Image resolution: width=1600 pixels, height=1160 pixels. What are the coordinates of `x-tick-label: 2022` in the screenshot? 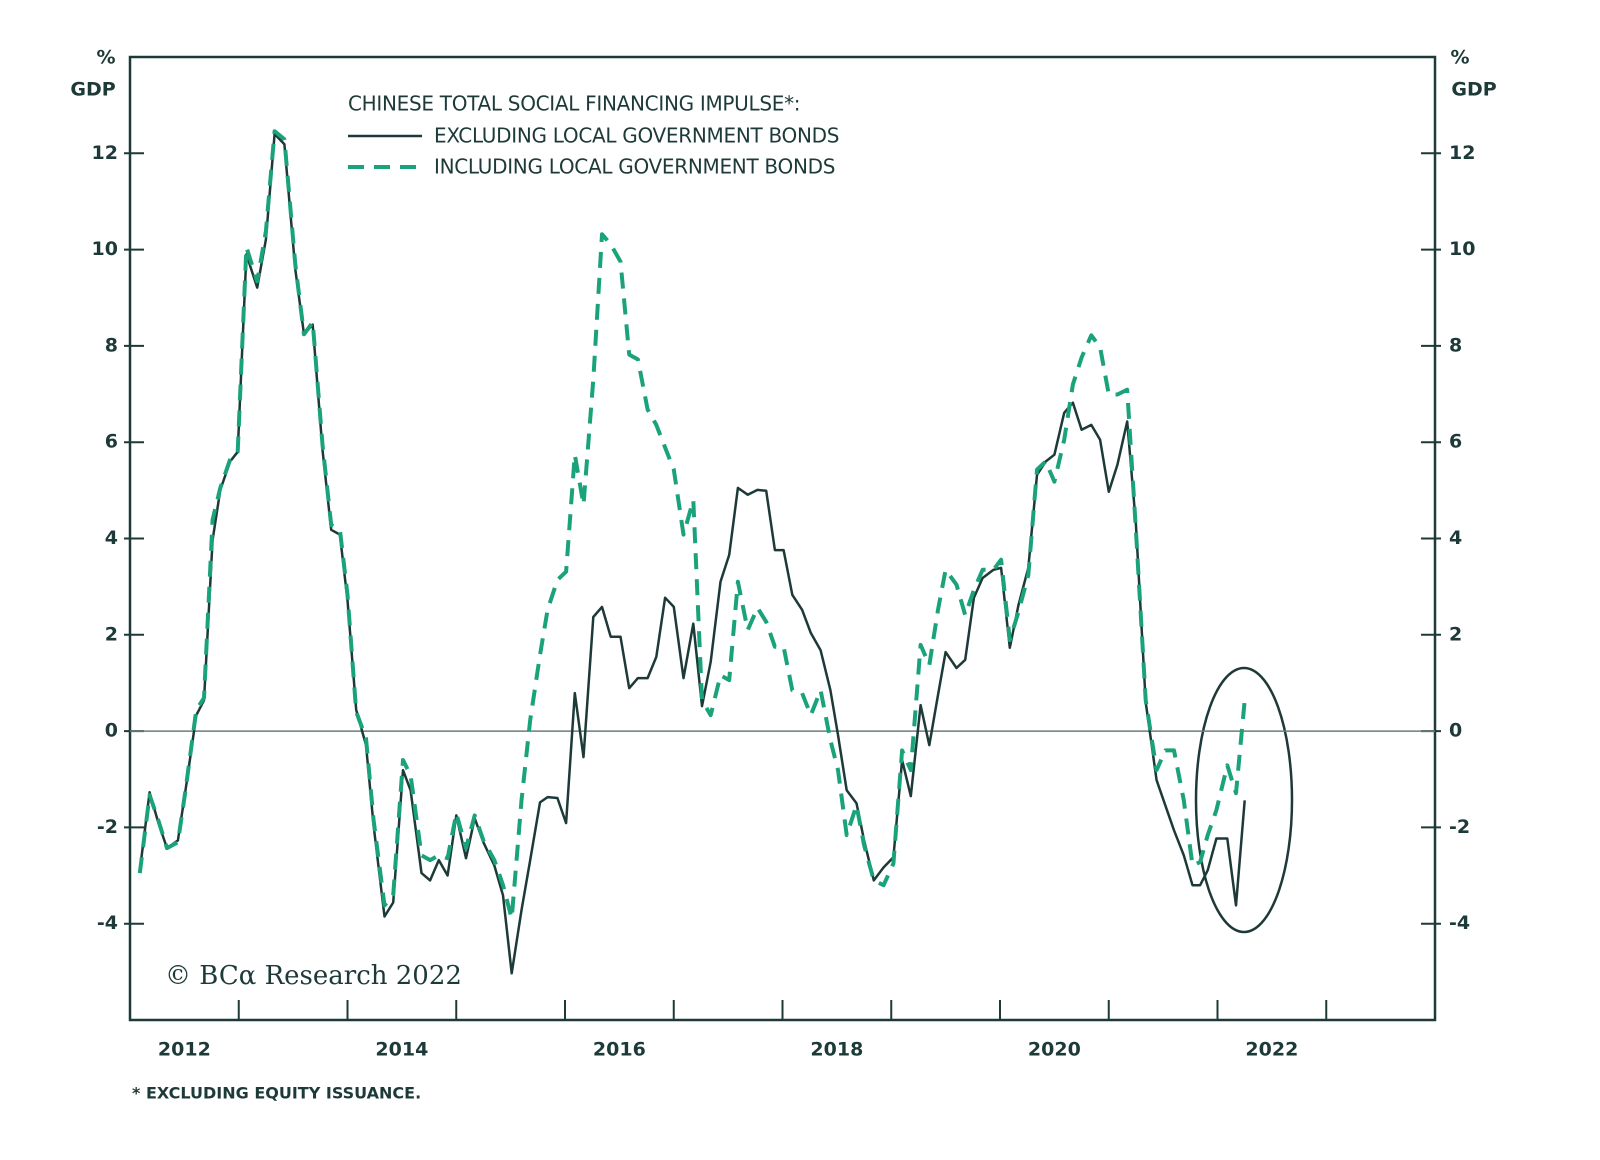 It's located at (1271, 1050).